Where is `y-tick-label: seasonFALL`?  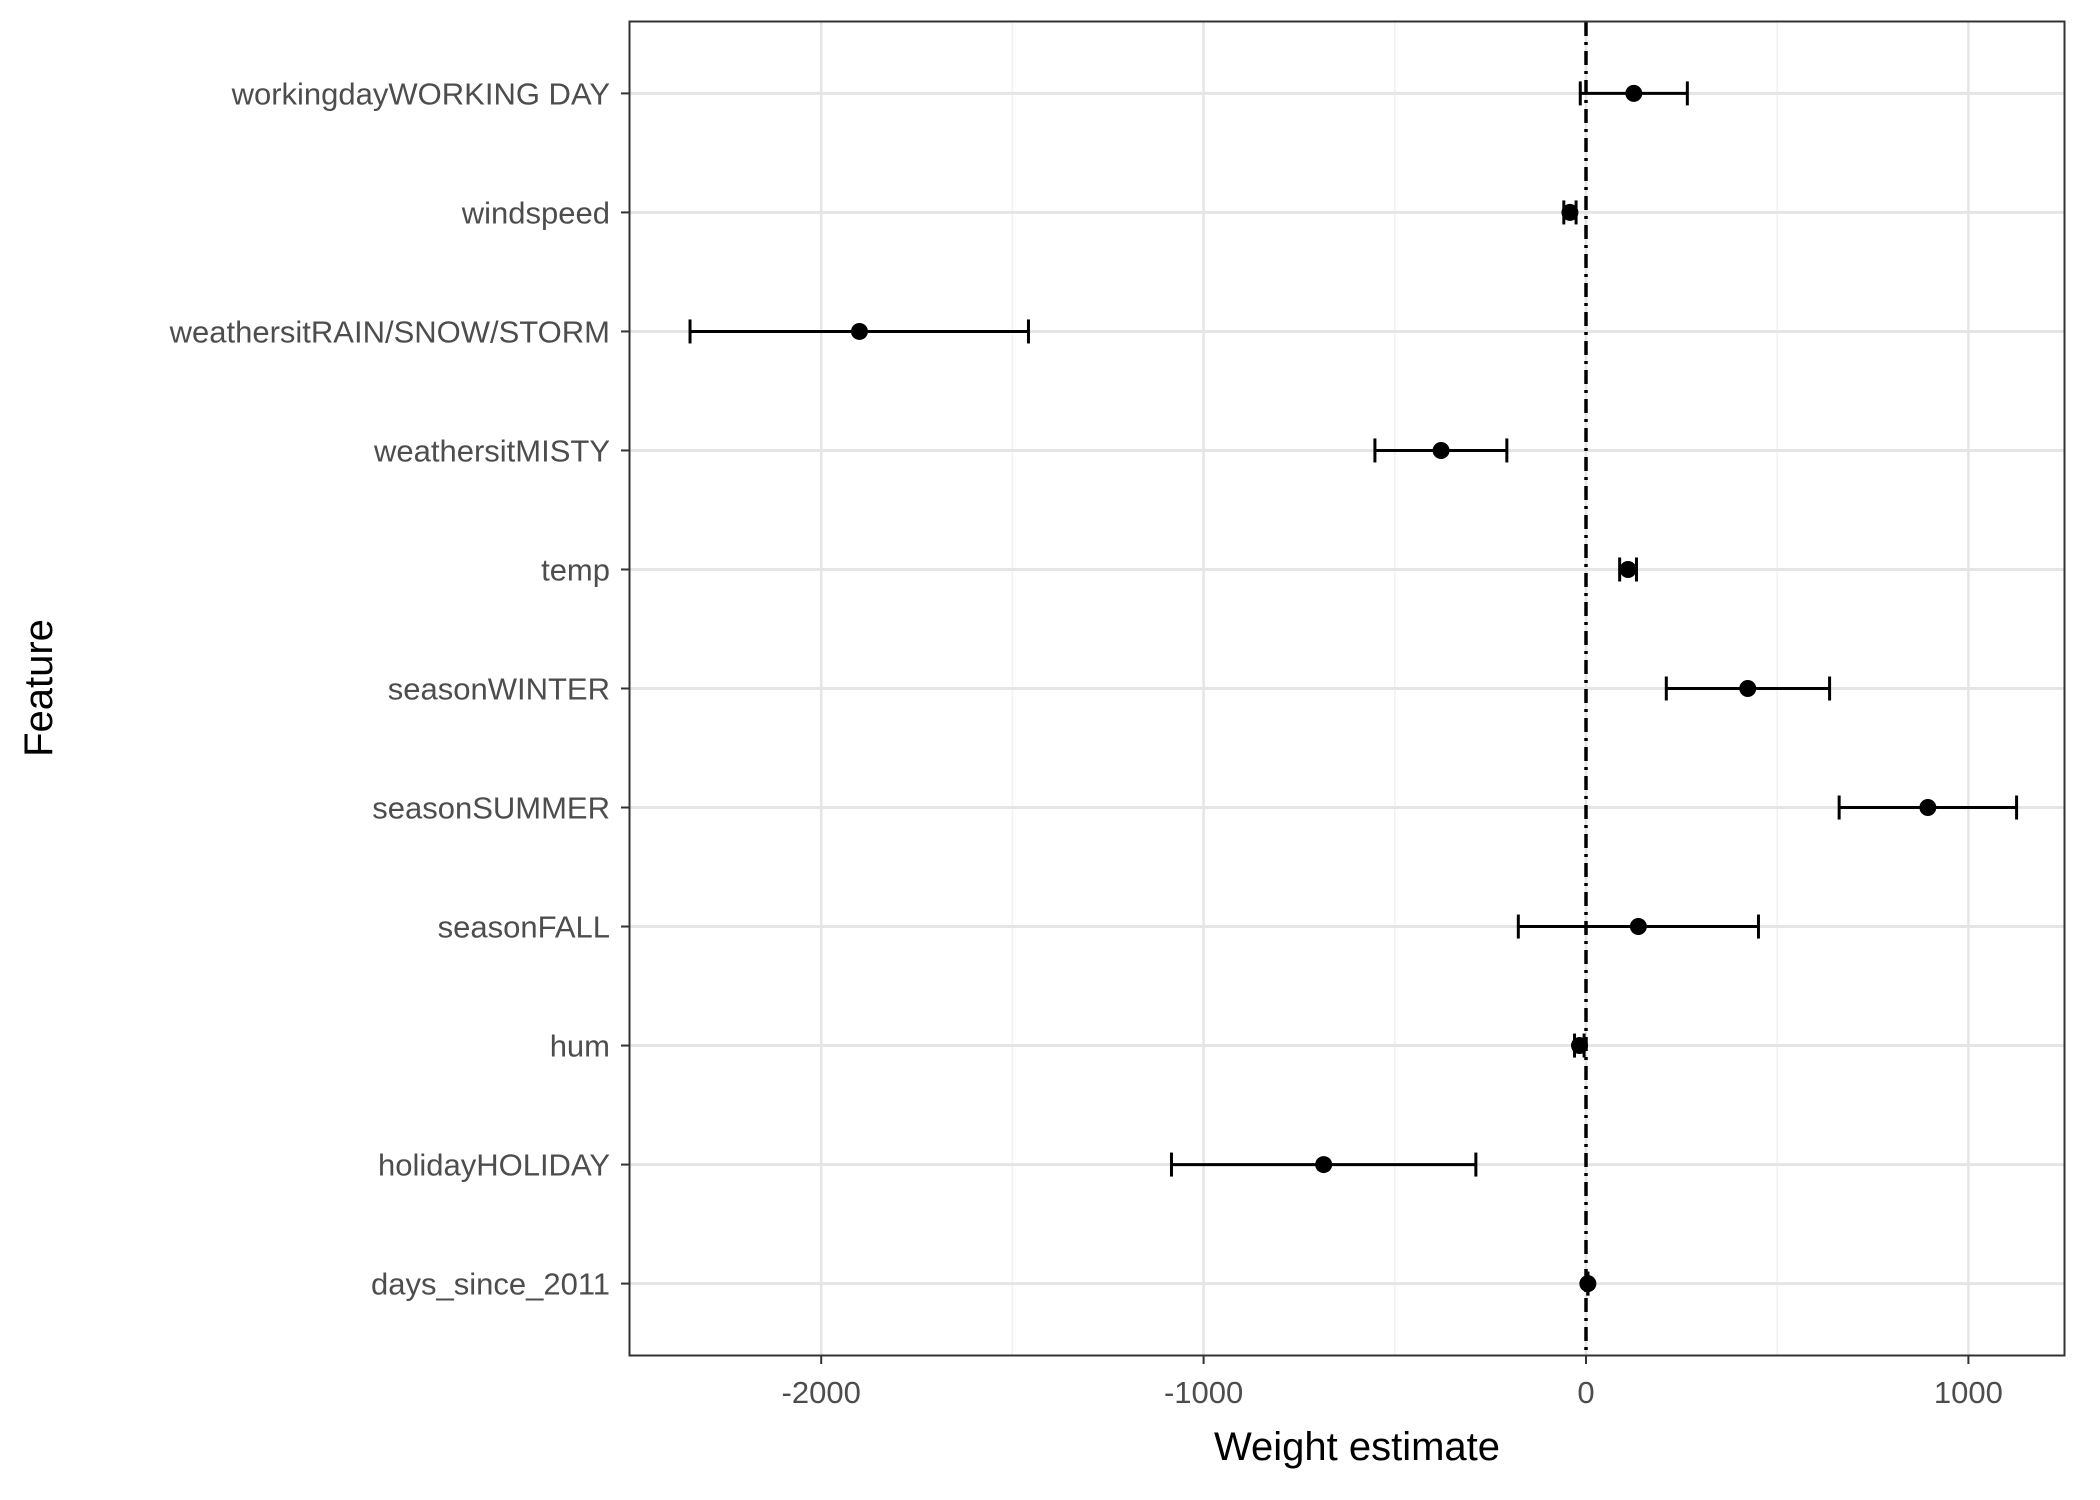
y-tick-label: seasonFALL is located at coordinates (524, 927).